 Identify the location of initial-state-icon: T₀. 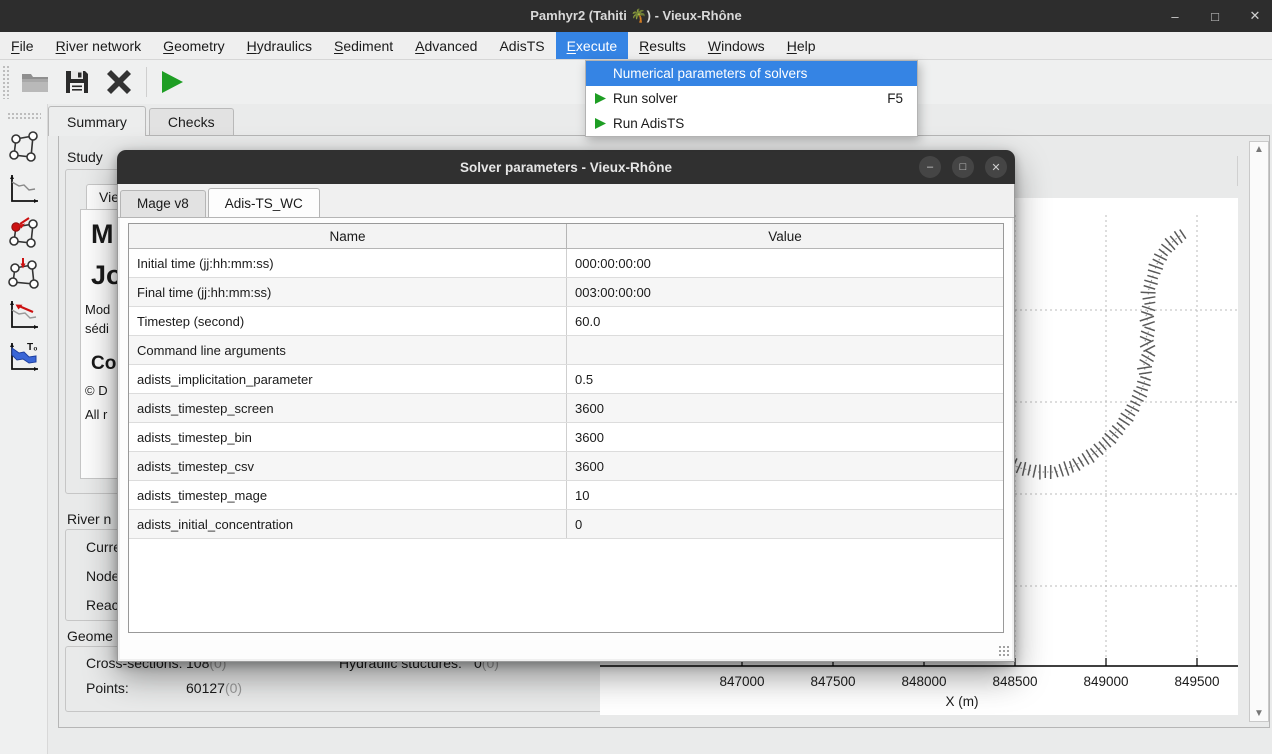
(24, 357).